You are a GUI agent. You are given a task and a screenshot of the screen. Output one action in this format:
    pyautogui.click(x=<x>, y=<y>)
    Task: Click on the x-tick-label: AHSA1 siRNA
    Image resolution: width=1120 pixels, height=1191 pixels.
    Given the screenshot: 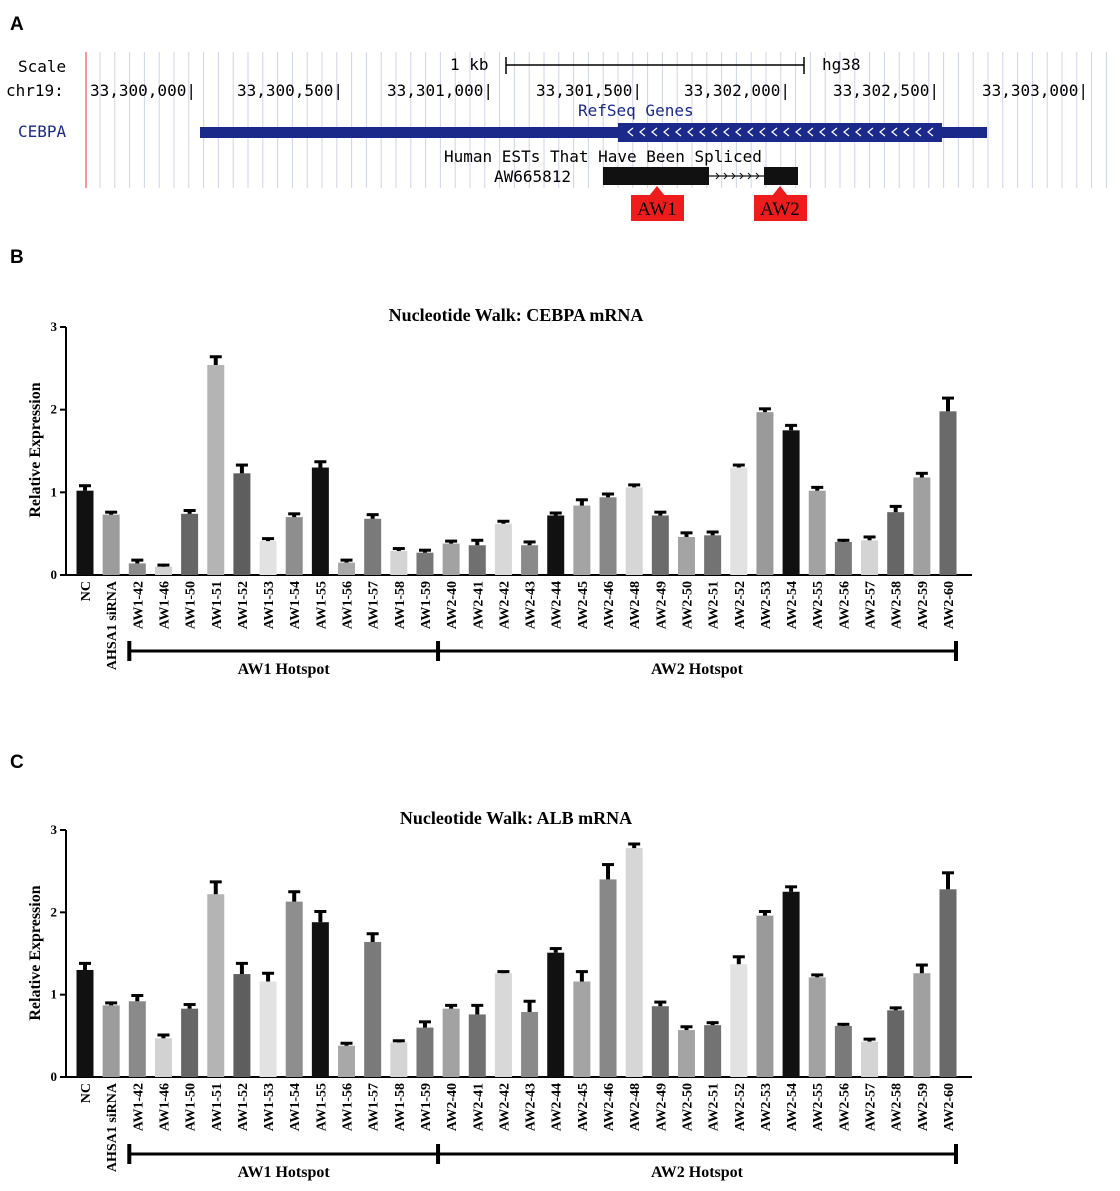 What is the action you would take?
    pyautogui.click(x=112, y=1127)
    